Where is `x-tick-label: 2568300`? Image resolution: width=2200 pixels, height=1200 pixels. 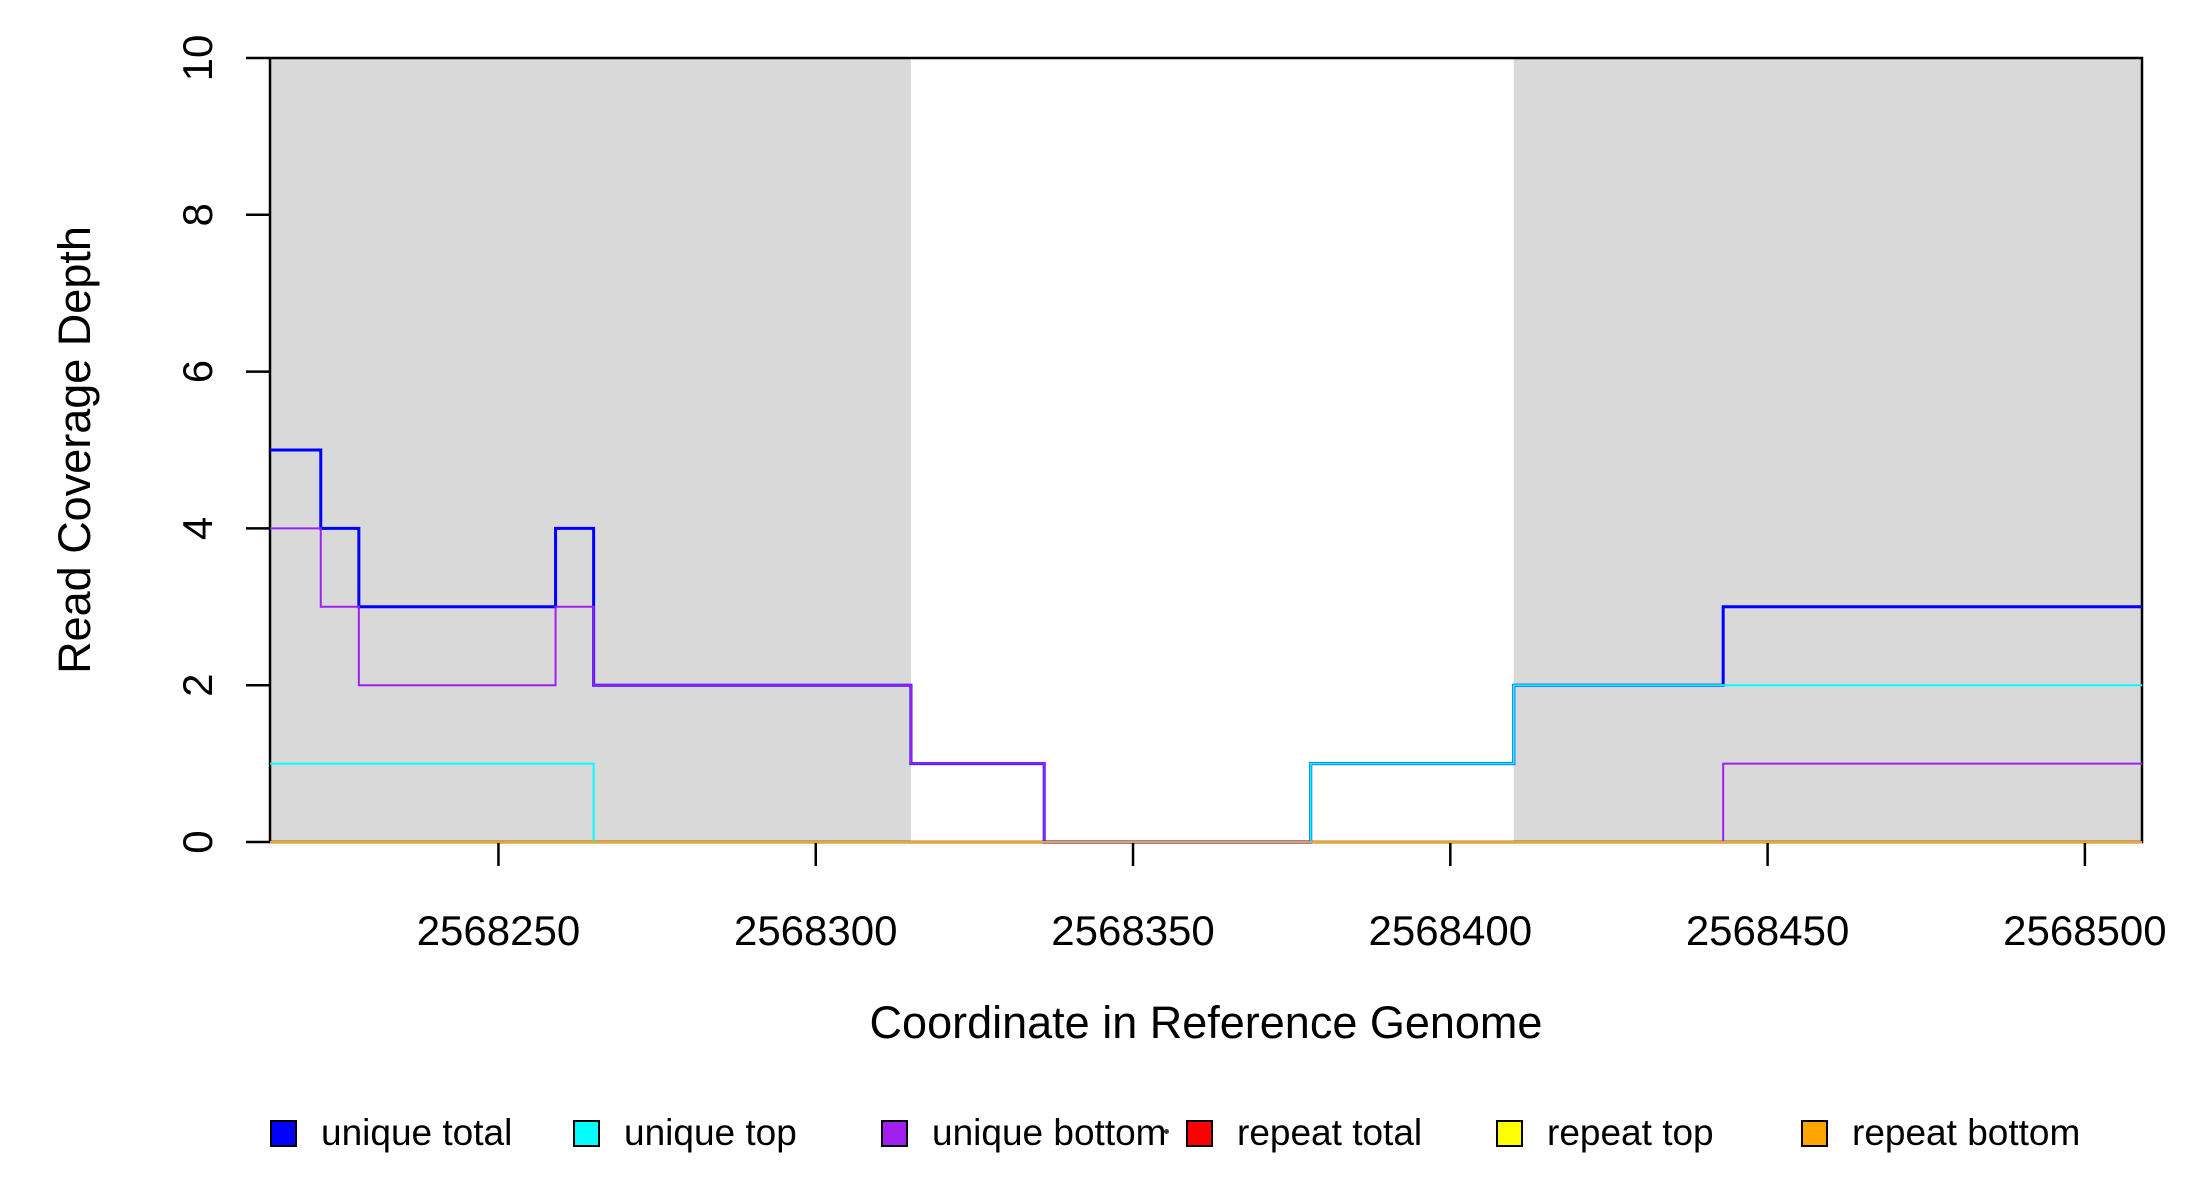 x-tick-label: 2568300 is located at coordinates (816, 930).